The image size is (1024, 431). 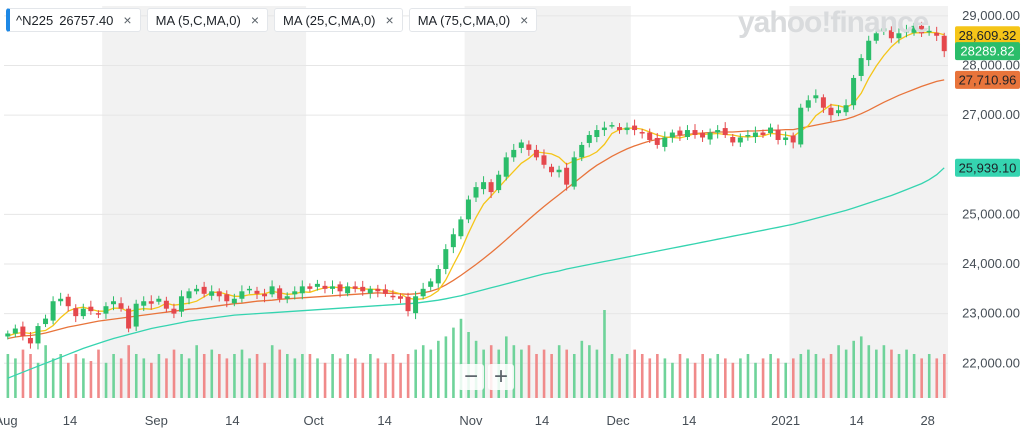 What do you see at coordinates (473, 20) in the screenshot?
I see `legend-chip-ma75: MA (75,C,MA,0) ×` at bounding box center [473, 20].